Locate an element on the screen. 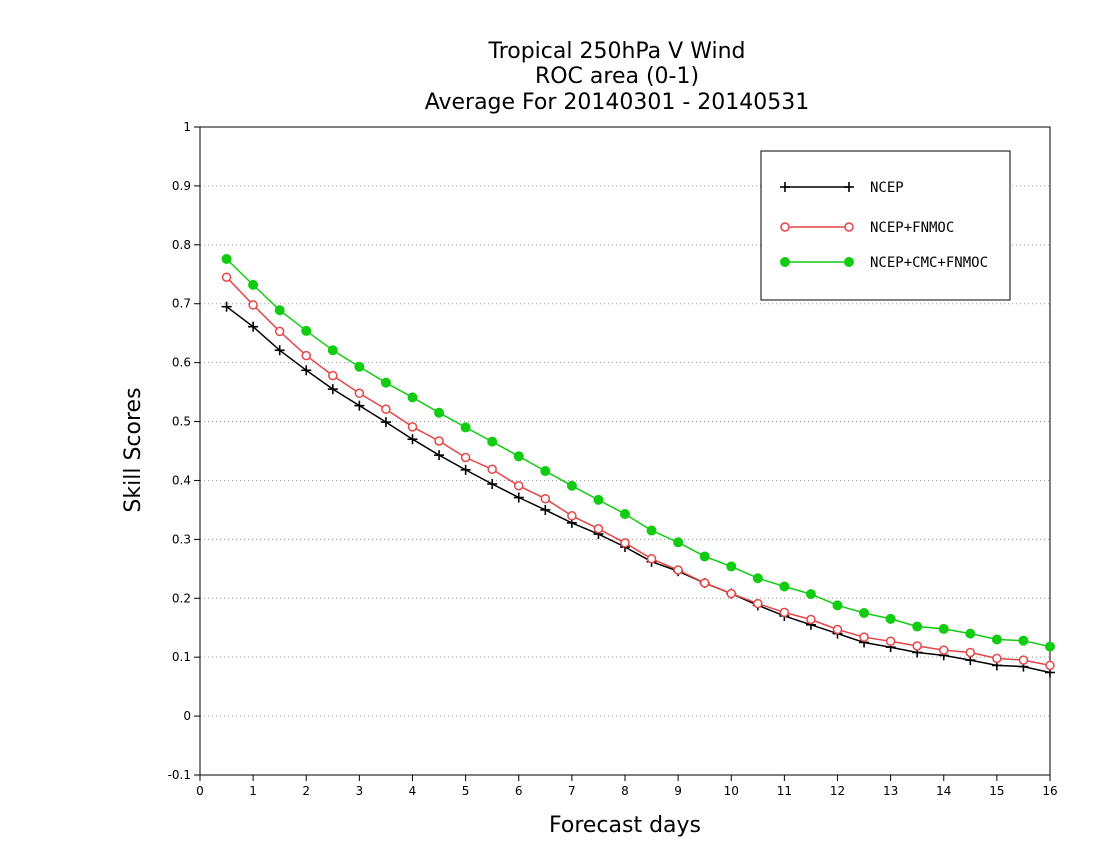  y-tick-label: 0.4 is located at coordinates (181, 480).